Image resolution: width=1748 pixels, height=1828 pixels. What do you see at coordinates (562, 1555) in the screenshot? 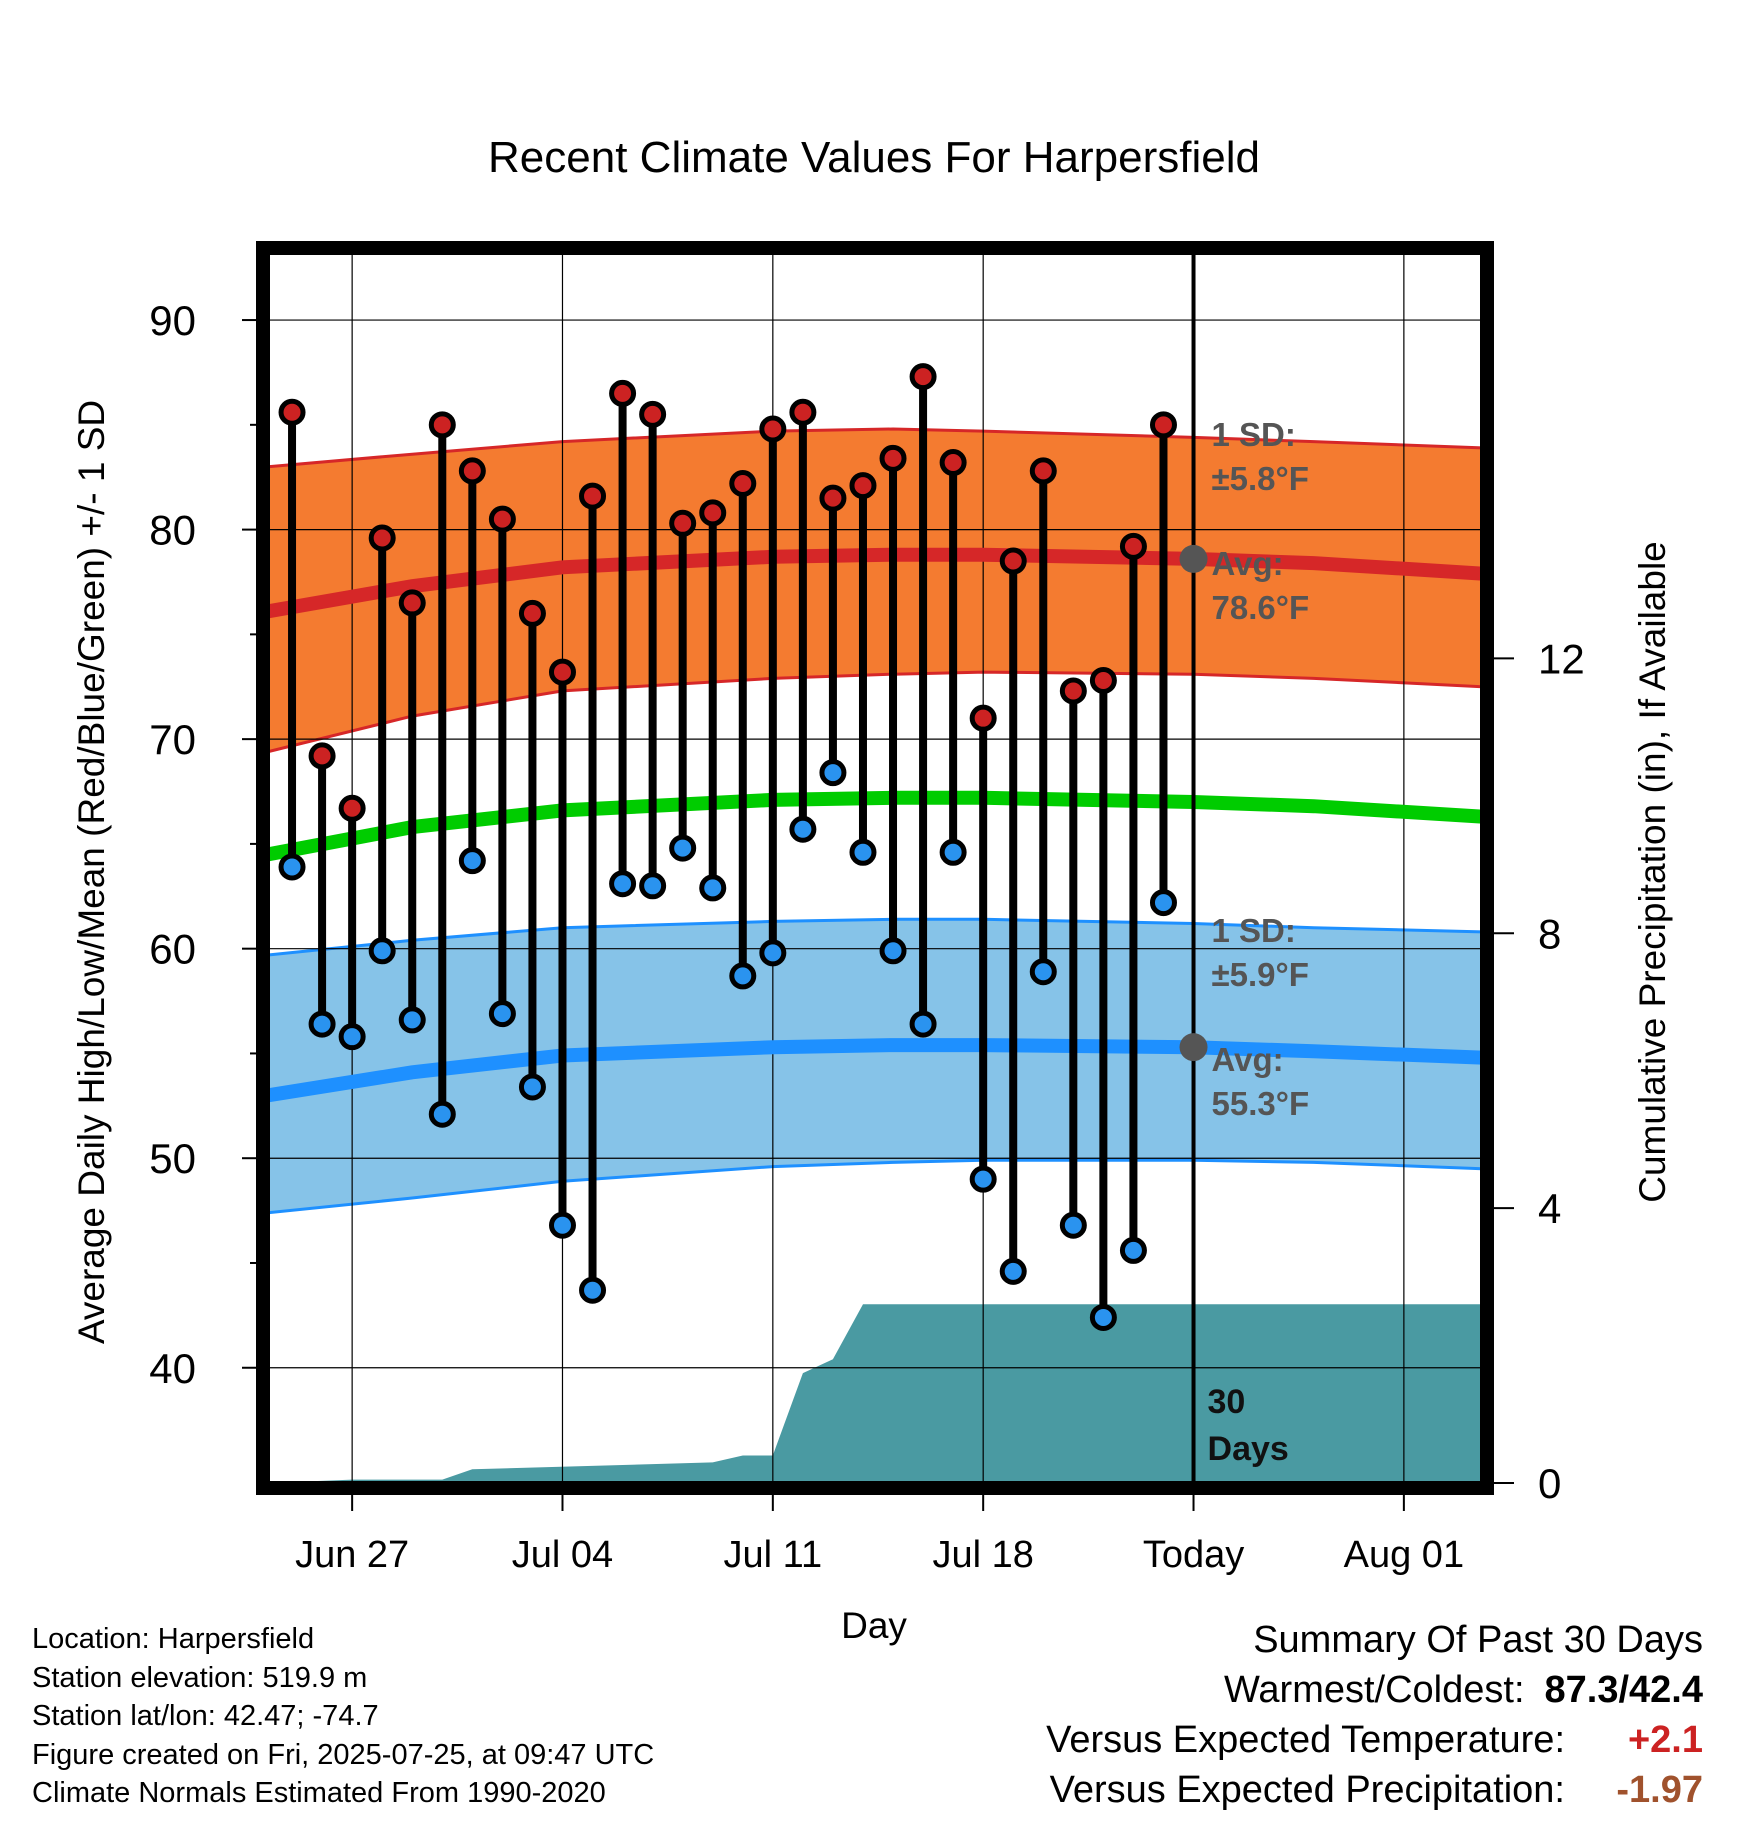
I see `x-tick-label: Jul 04` at bounding box center [562, 1555].